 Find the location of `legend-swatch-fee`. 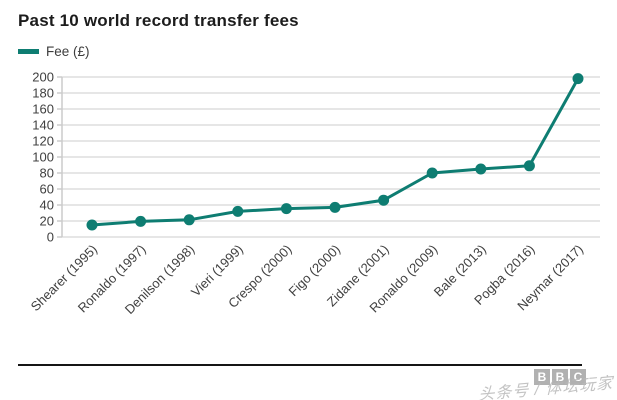

legend-swatch-fee is located at coordinates (28, 51).